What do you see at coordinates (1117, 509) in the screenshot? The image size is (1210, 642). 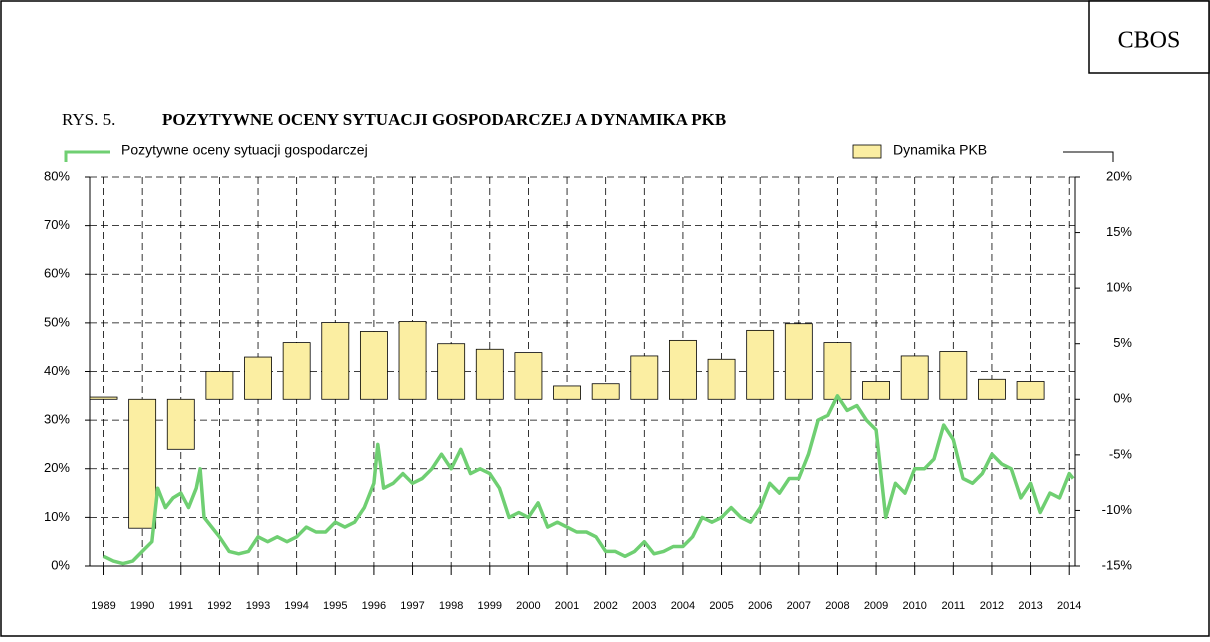 I see `y2-tick-label: -10%` at bounding box center [1117, 509].